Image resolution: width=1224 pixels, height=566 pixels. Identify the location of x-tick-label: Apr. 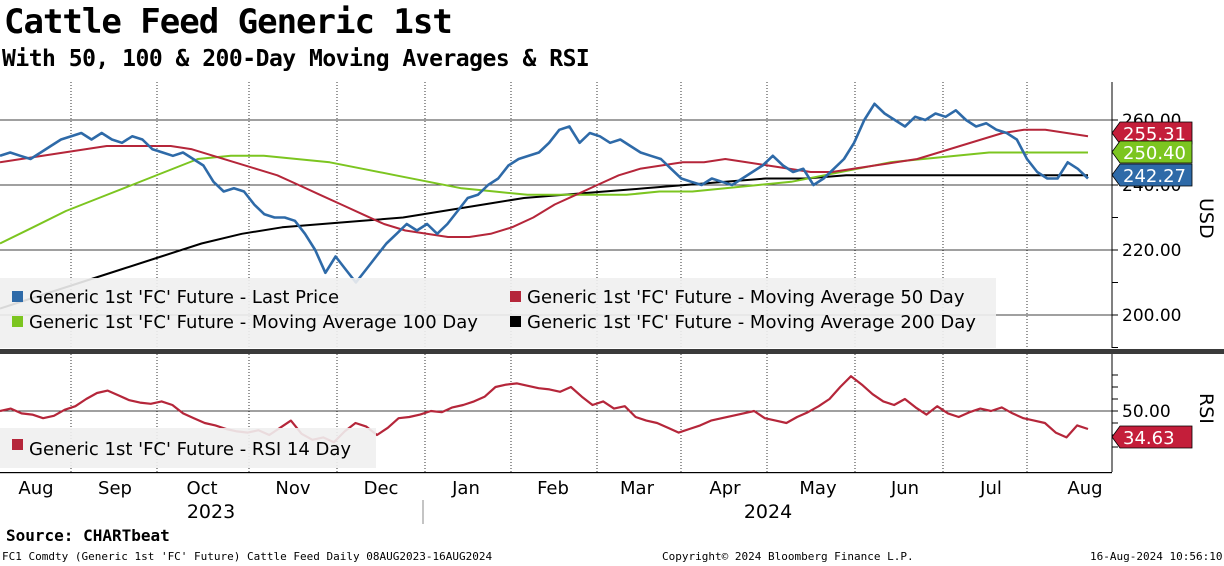
(725, 488).